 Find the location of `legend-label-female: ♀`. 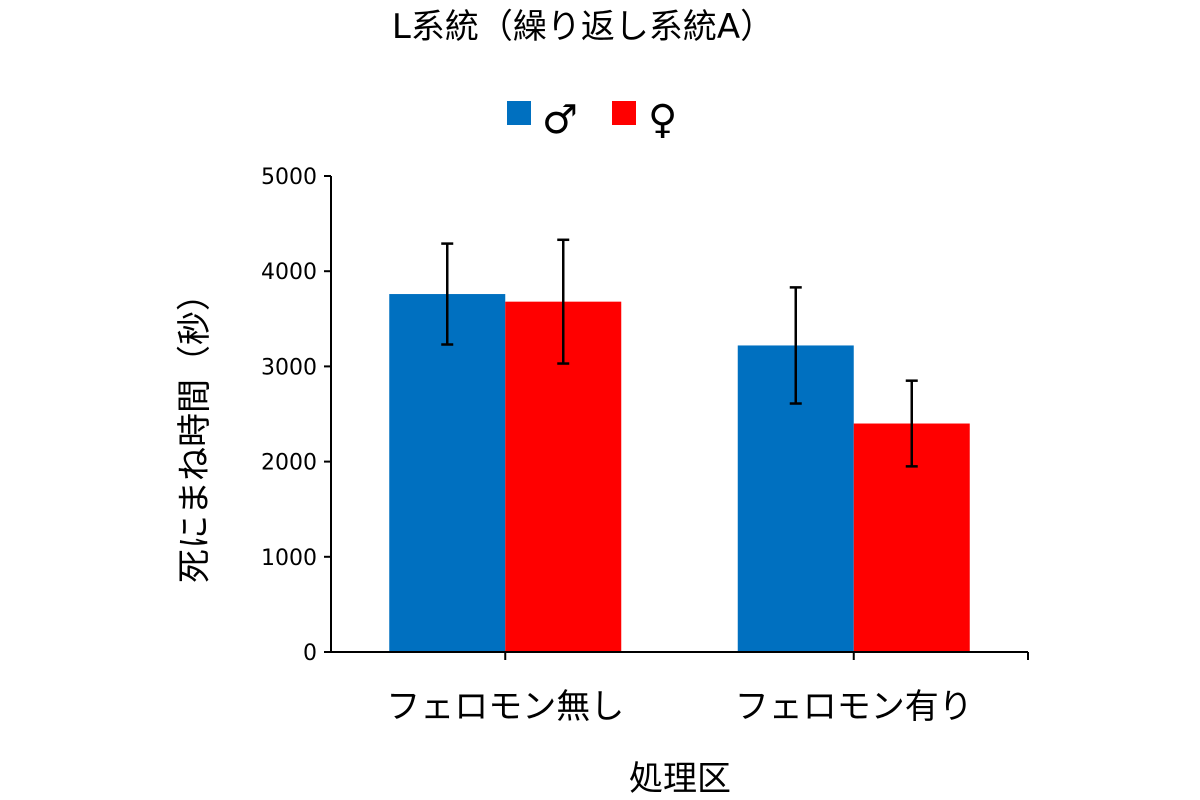

legend-label-female: ♀ is located at coordinates (662, 120).